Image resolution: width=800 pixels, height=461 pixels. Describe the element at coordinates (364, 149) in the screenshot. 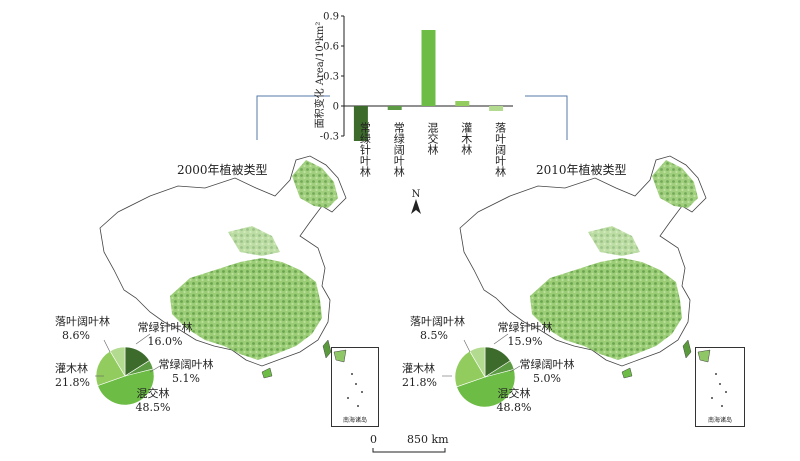

I see `category-label: 常绿针叶林` at that location.